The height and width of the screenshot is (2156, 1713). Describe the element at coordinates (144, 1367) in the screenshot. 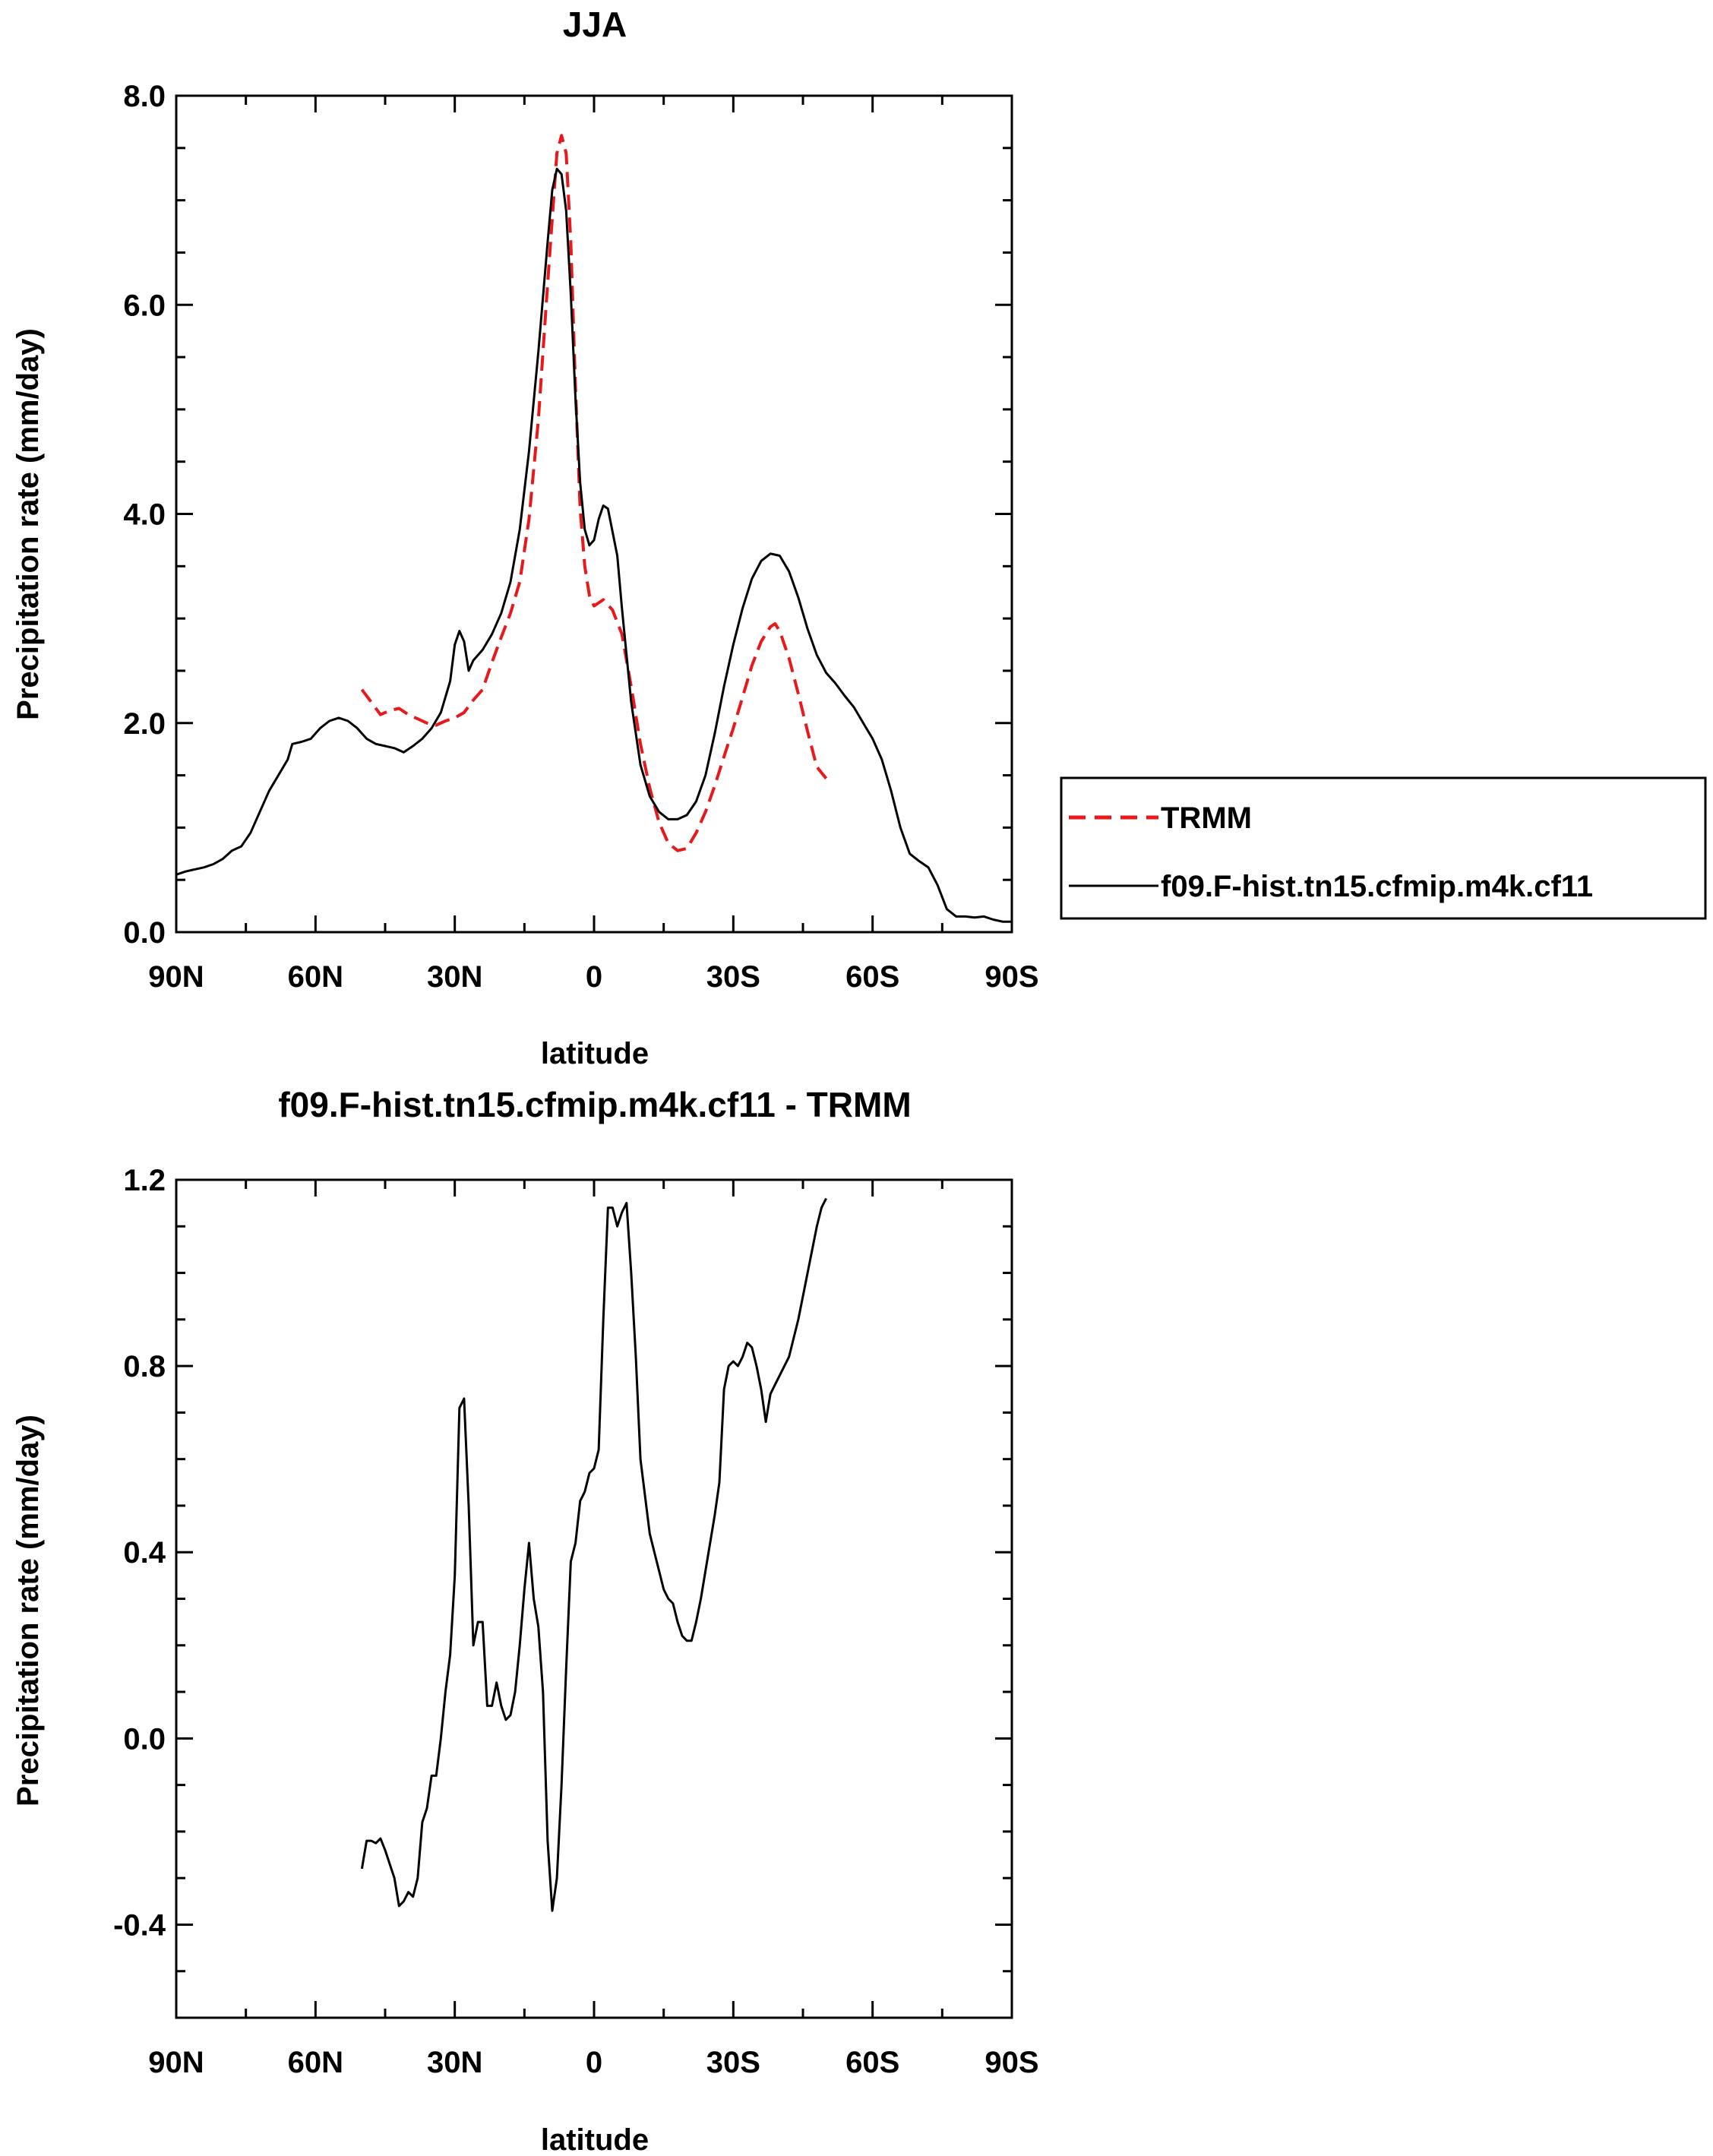

I see `y-tick-label: 0.8` at that location.